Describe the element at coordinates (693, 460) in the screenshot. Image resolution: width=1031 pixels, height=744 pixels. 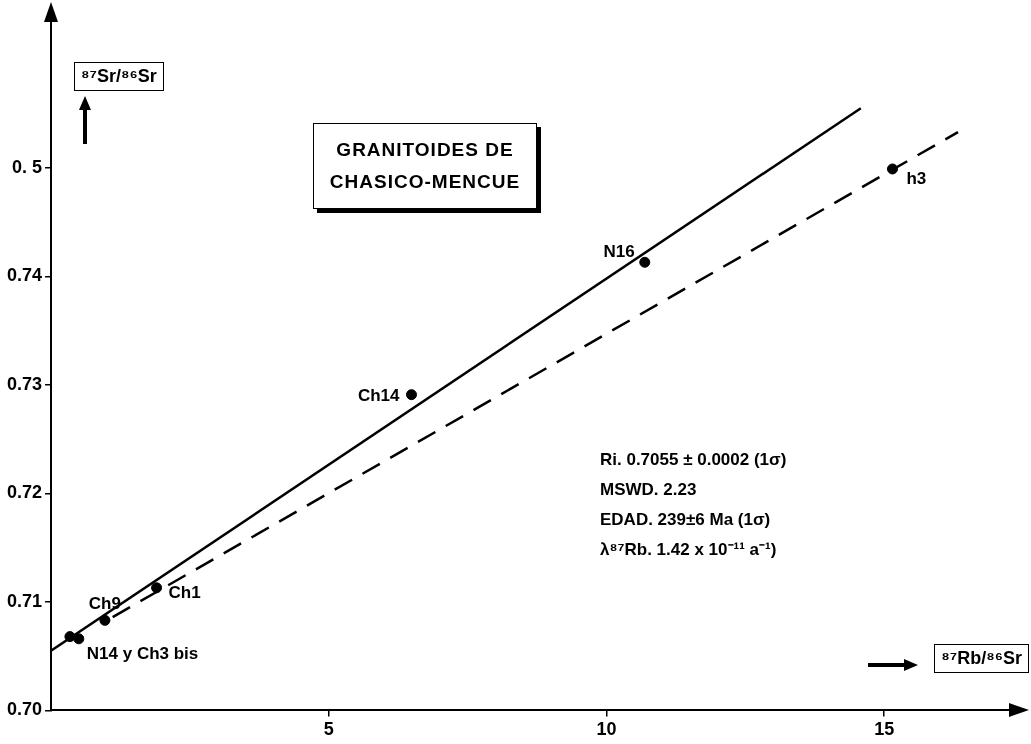
I see `annotation: Ri. 0.7055 ± 0.0002 (1σ)` at that location.